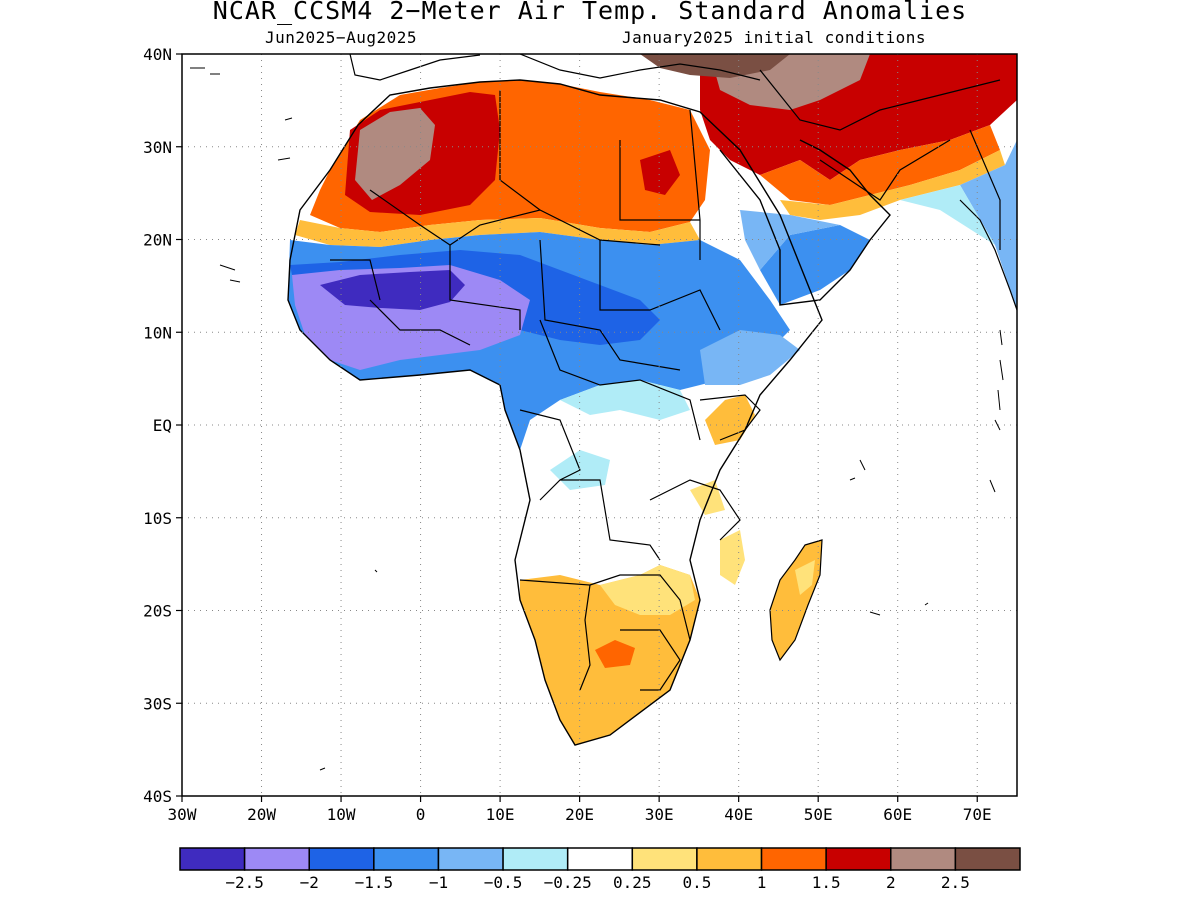 The image size is (1200, 900). Describe the element at coordinates (309, 882) in the screenshot. I see `colorbar-label: −2` at that location.